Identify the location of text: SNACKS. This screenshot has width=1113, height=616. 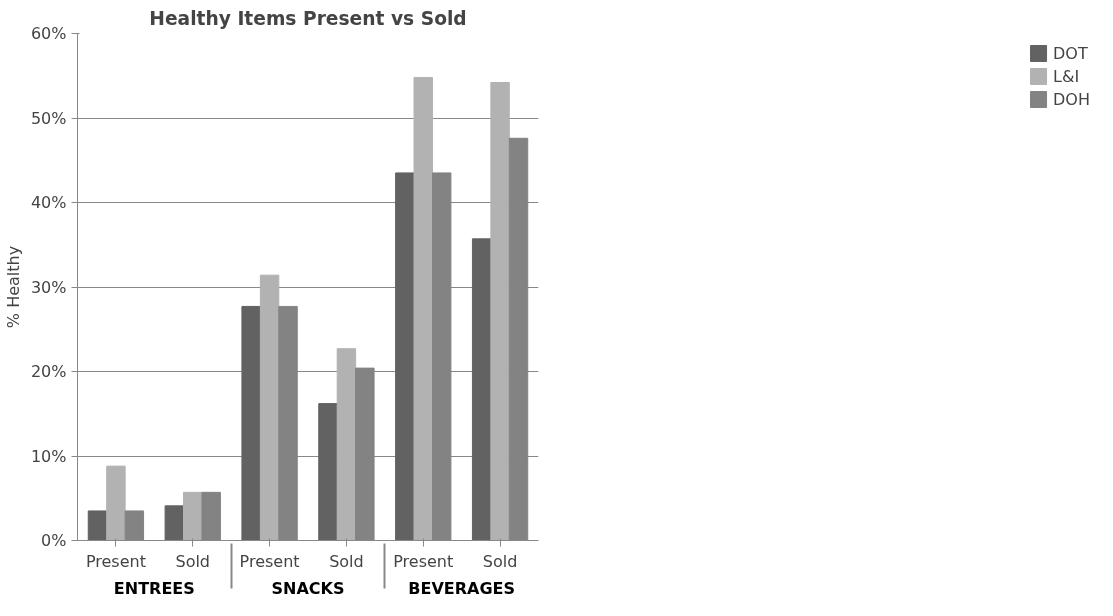
(308, 588).